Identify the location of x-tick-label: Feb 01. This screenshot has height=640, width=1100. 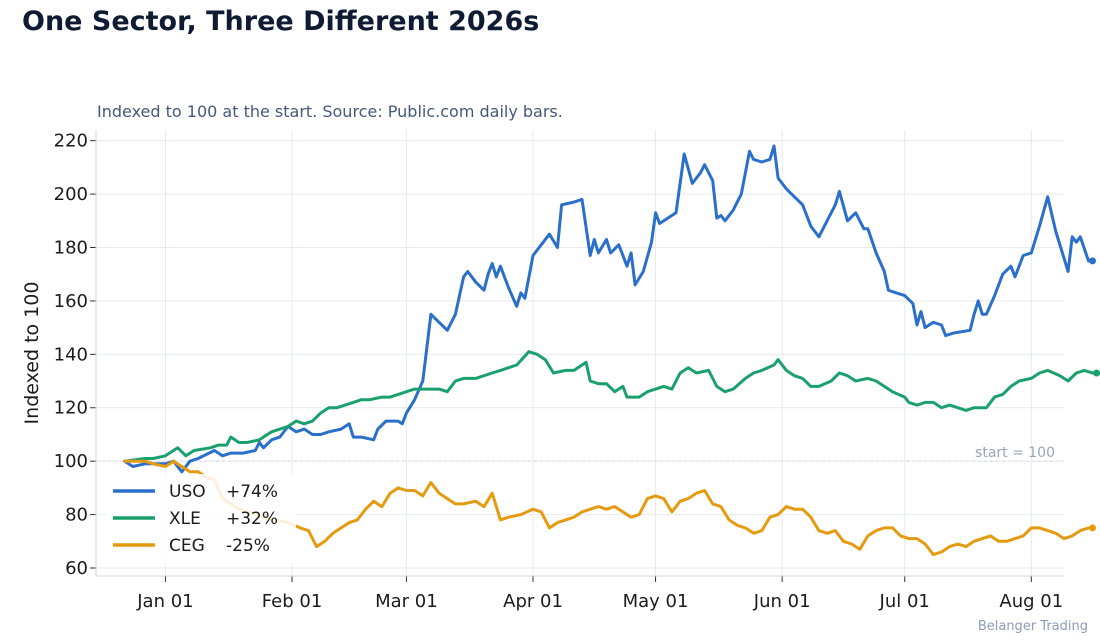
(292, 601).